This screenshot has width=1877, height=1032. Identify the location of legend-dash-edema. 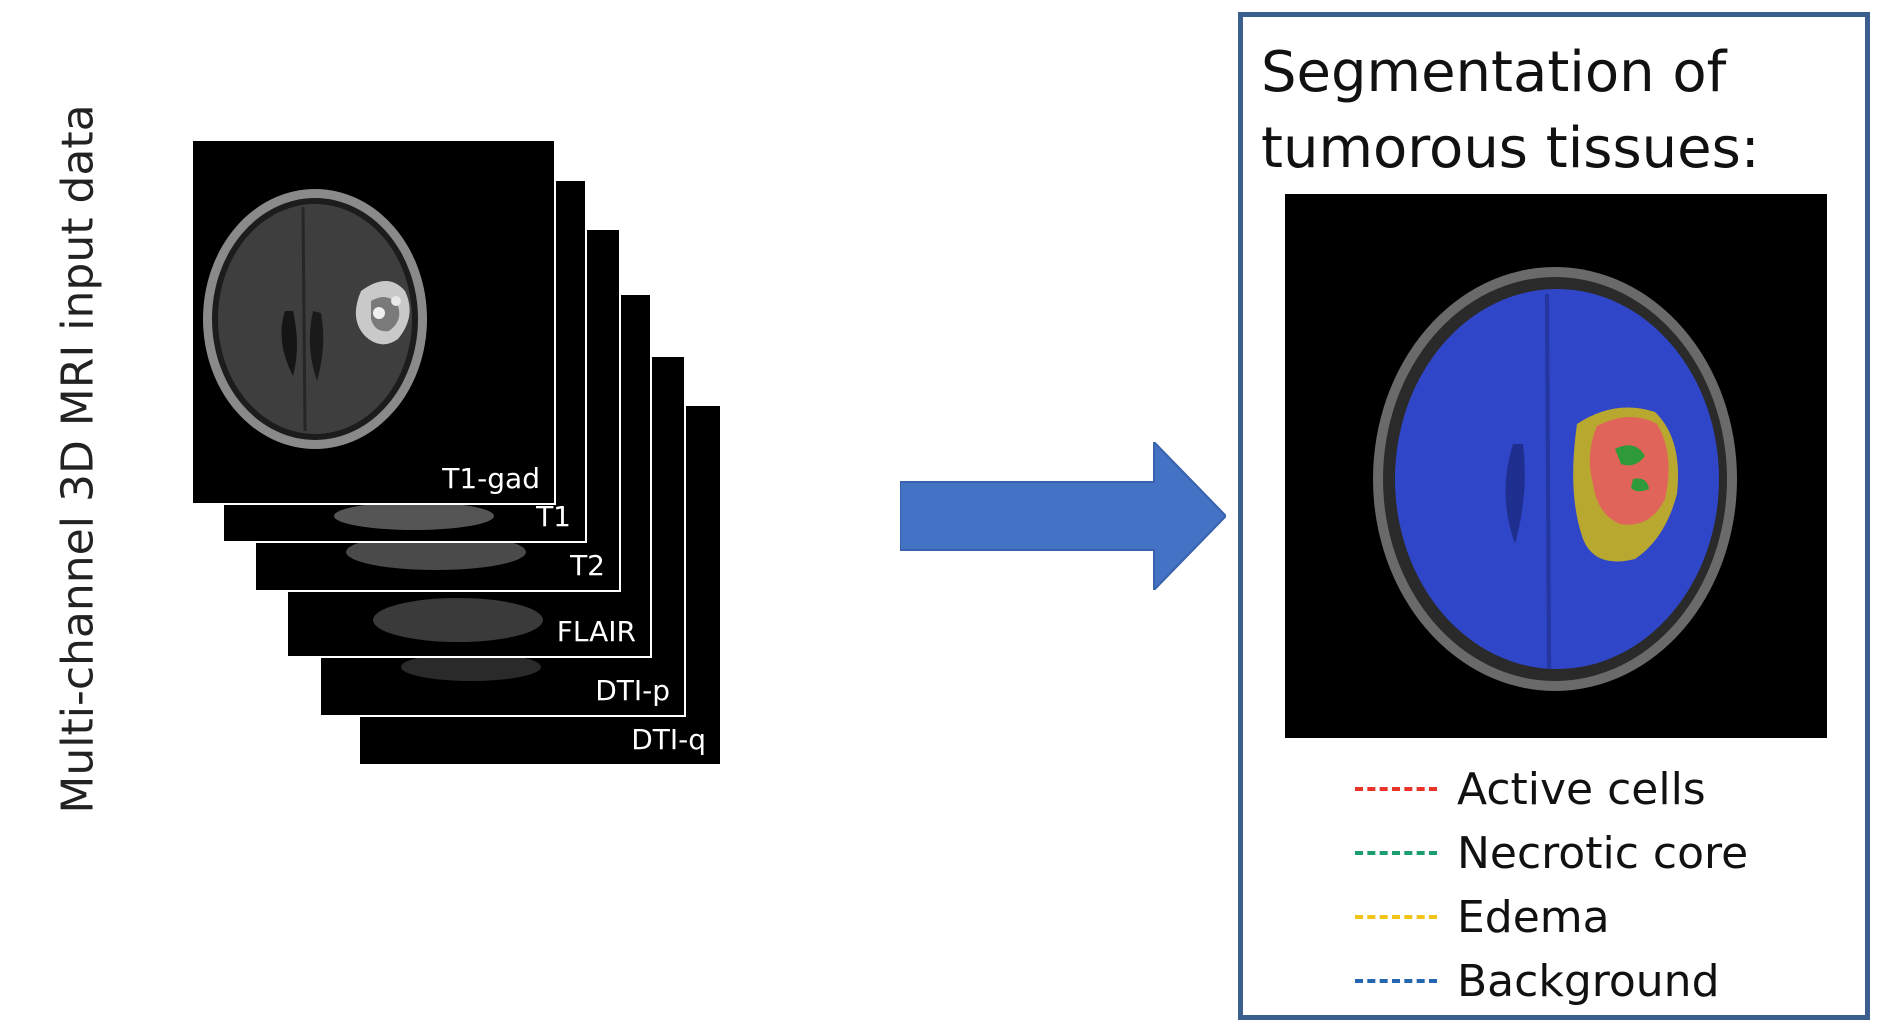
(1396, 917).